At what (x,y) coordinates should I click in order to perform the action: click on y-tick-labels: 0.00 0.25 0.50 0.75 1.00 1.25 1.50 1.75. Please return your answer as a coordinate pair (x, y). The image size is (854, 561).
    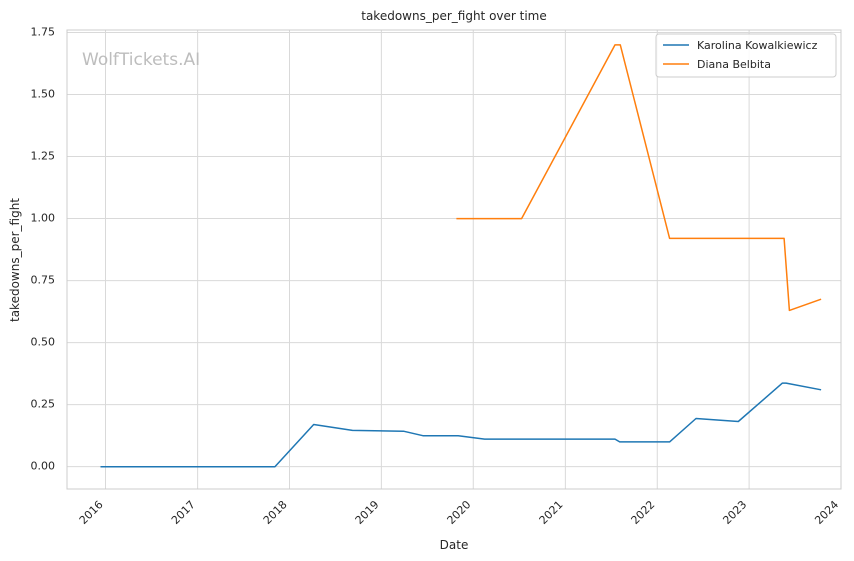
    Looking at the image, I should click on (43, 248).